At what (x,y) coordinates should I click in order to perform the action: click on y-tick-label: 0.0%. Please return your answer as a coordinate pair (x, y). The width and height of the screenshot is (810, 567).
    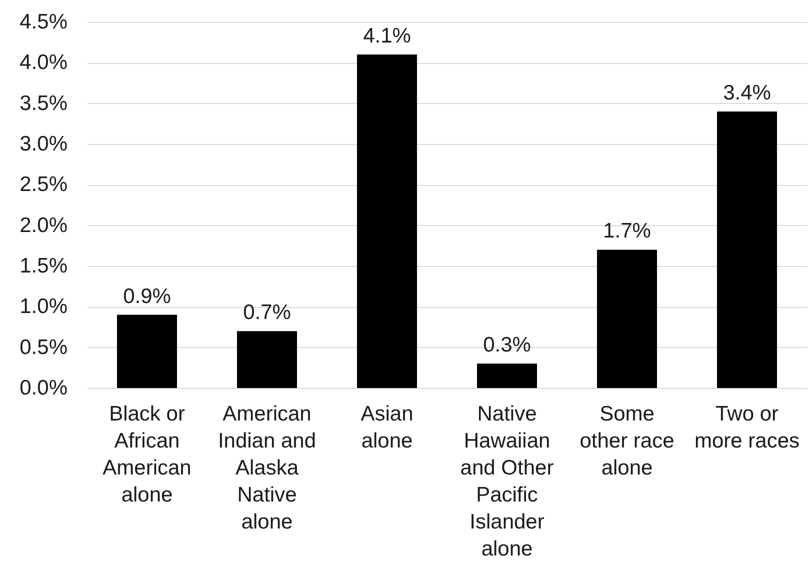
    Looking at the image, I should click on (44, 388).